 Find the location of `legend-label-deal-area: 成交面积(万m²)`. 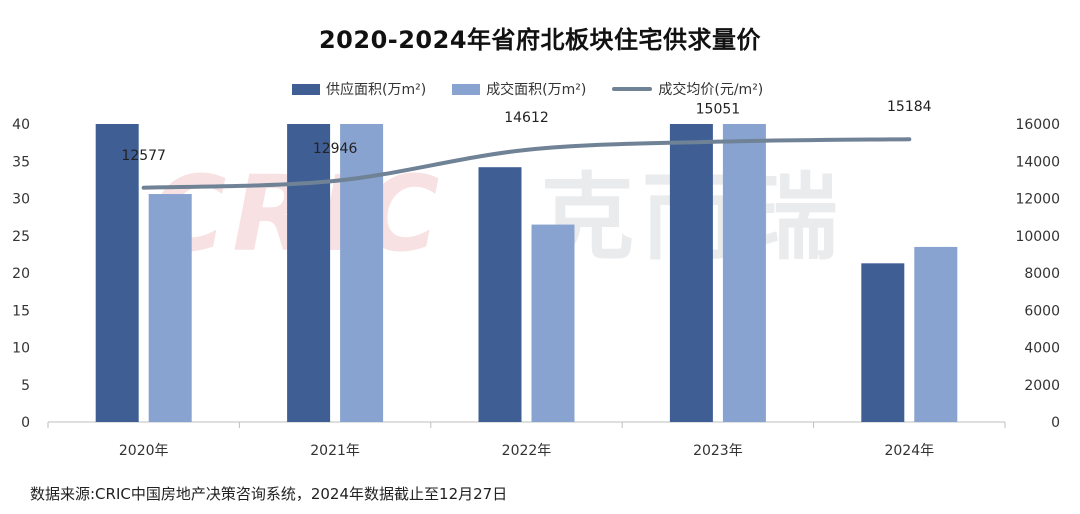

legend-label-deal-area: 成交面积(万m²) is located at coordinates (536, 90).